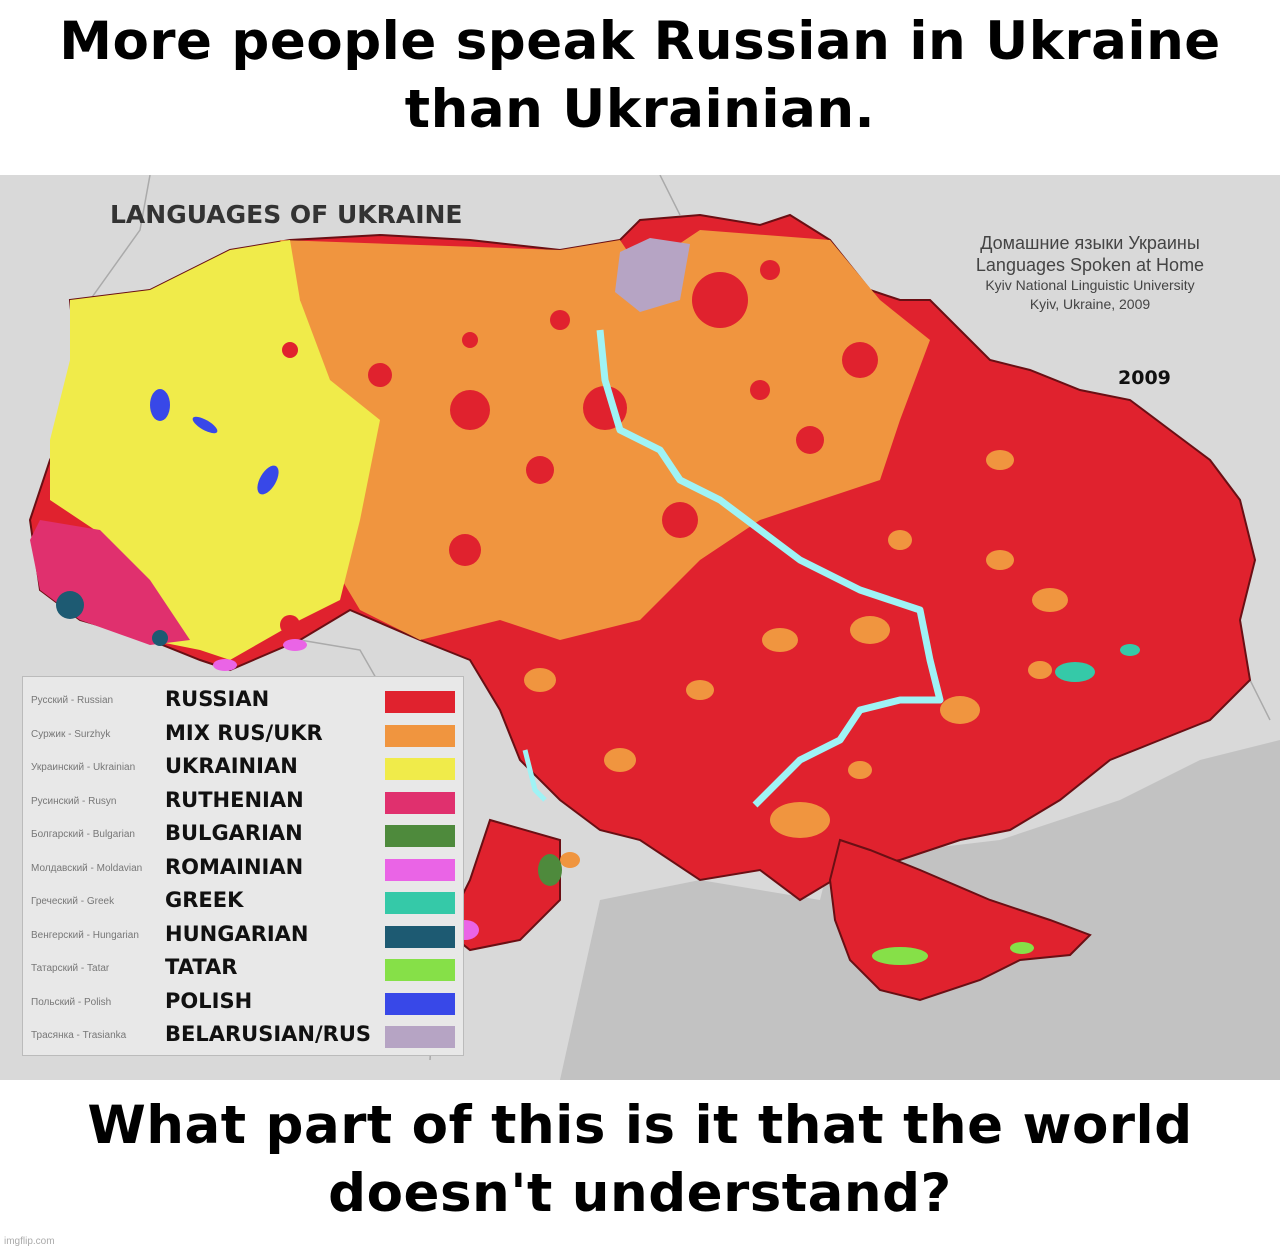  I want to click on legend-label: TATAR, so click(201, 967).